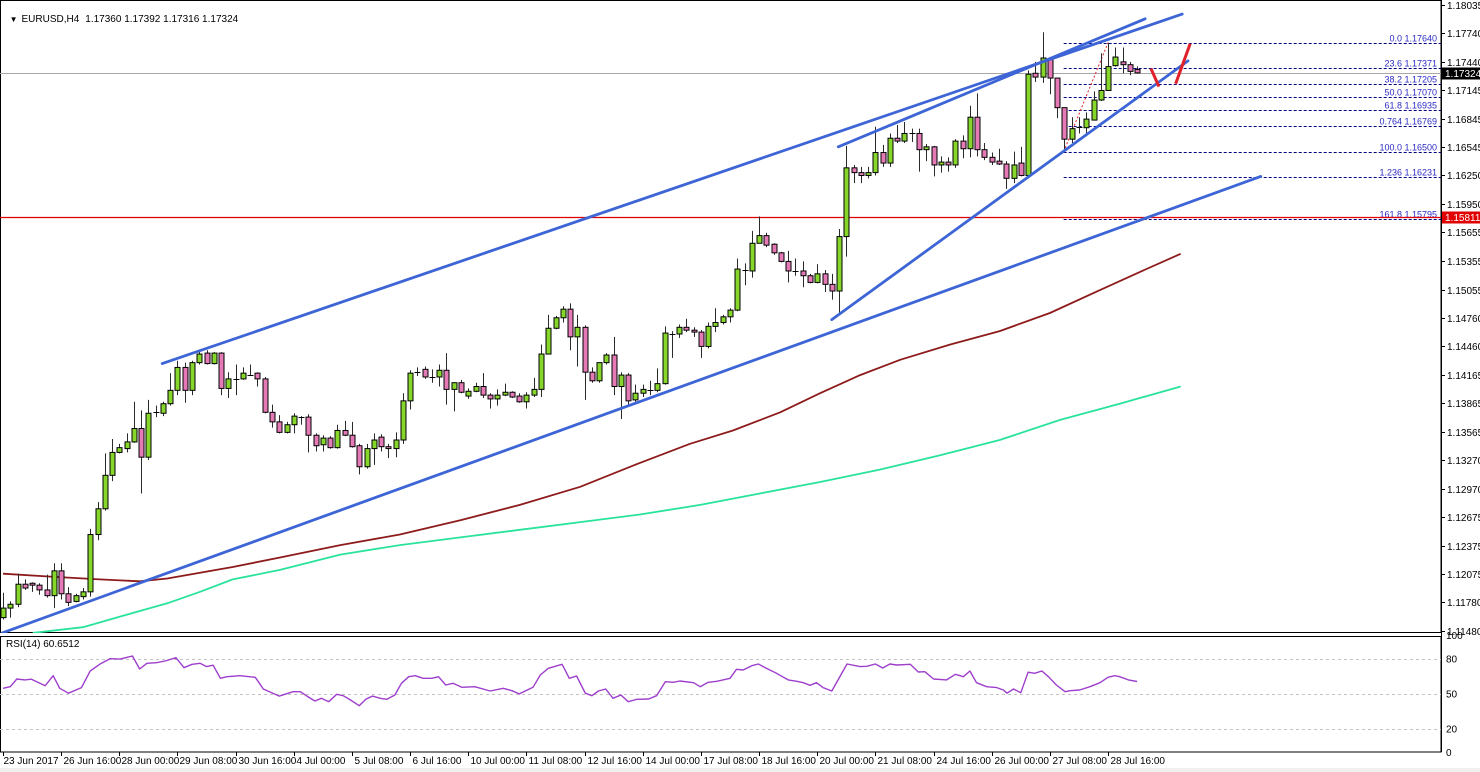 The image size is (1480, 772). I want to click on time-axis-label: 11 Jul 08:00, so click(556, 761).